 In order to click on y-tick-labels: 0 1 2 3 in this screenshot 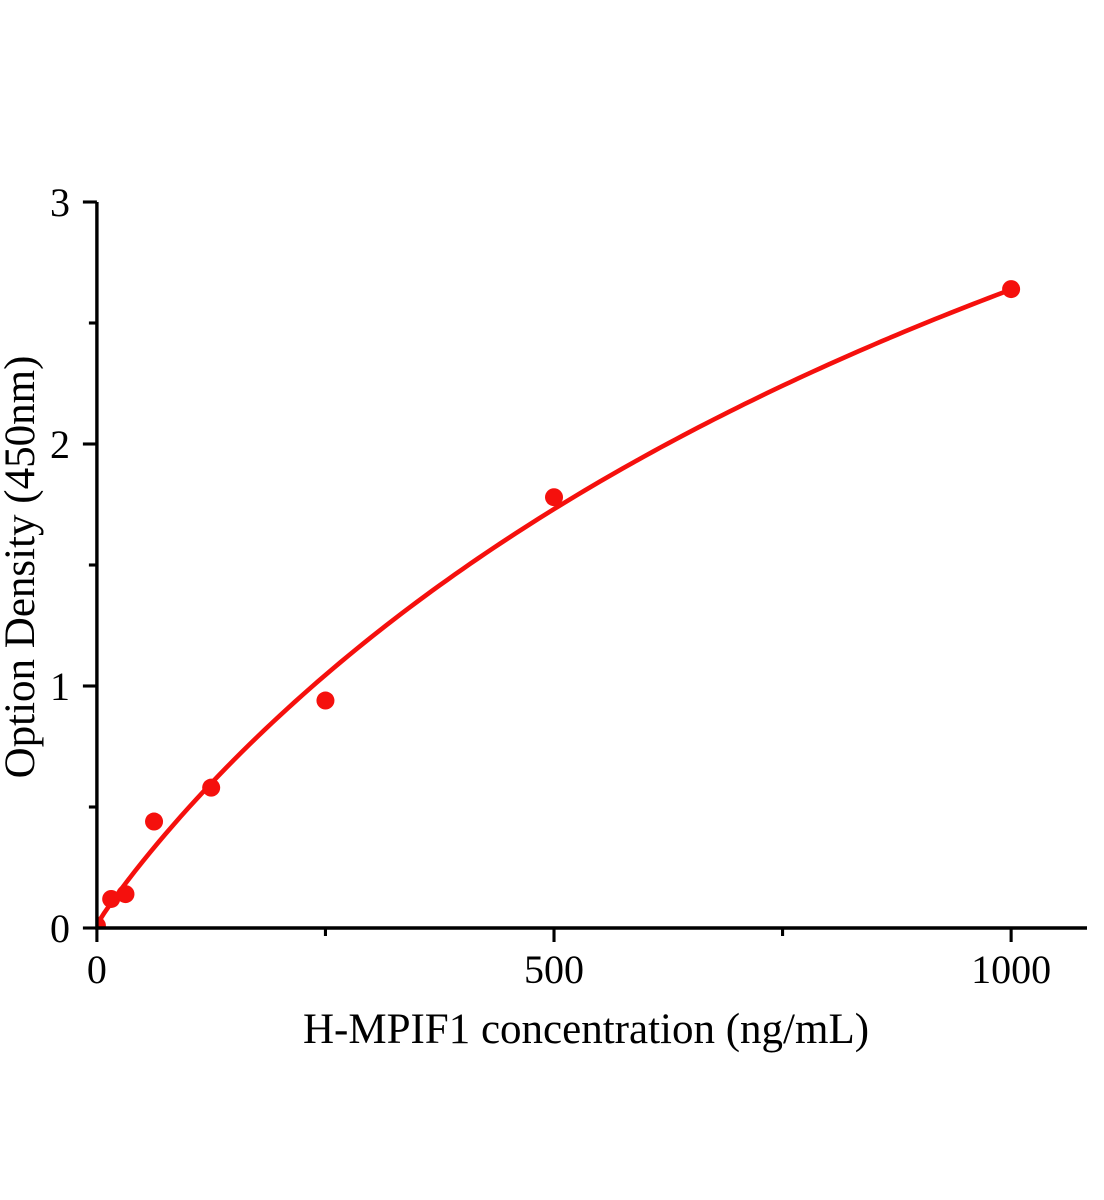, I will do `click(60, 565)`.